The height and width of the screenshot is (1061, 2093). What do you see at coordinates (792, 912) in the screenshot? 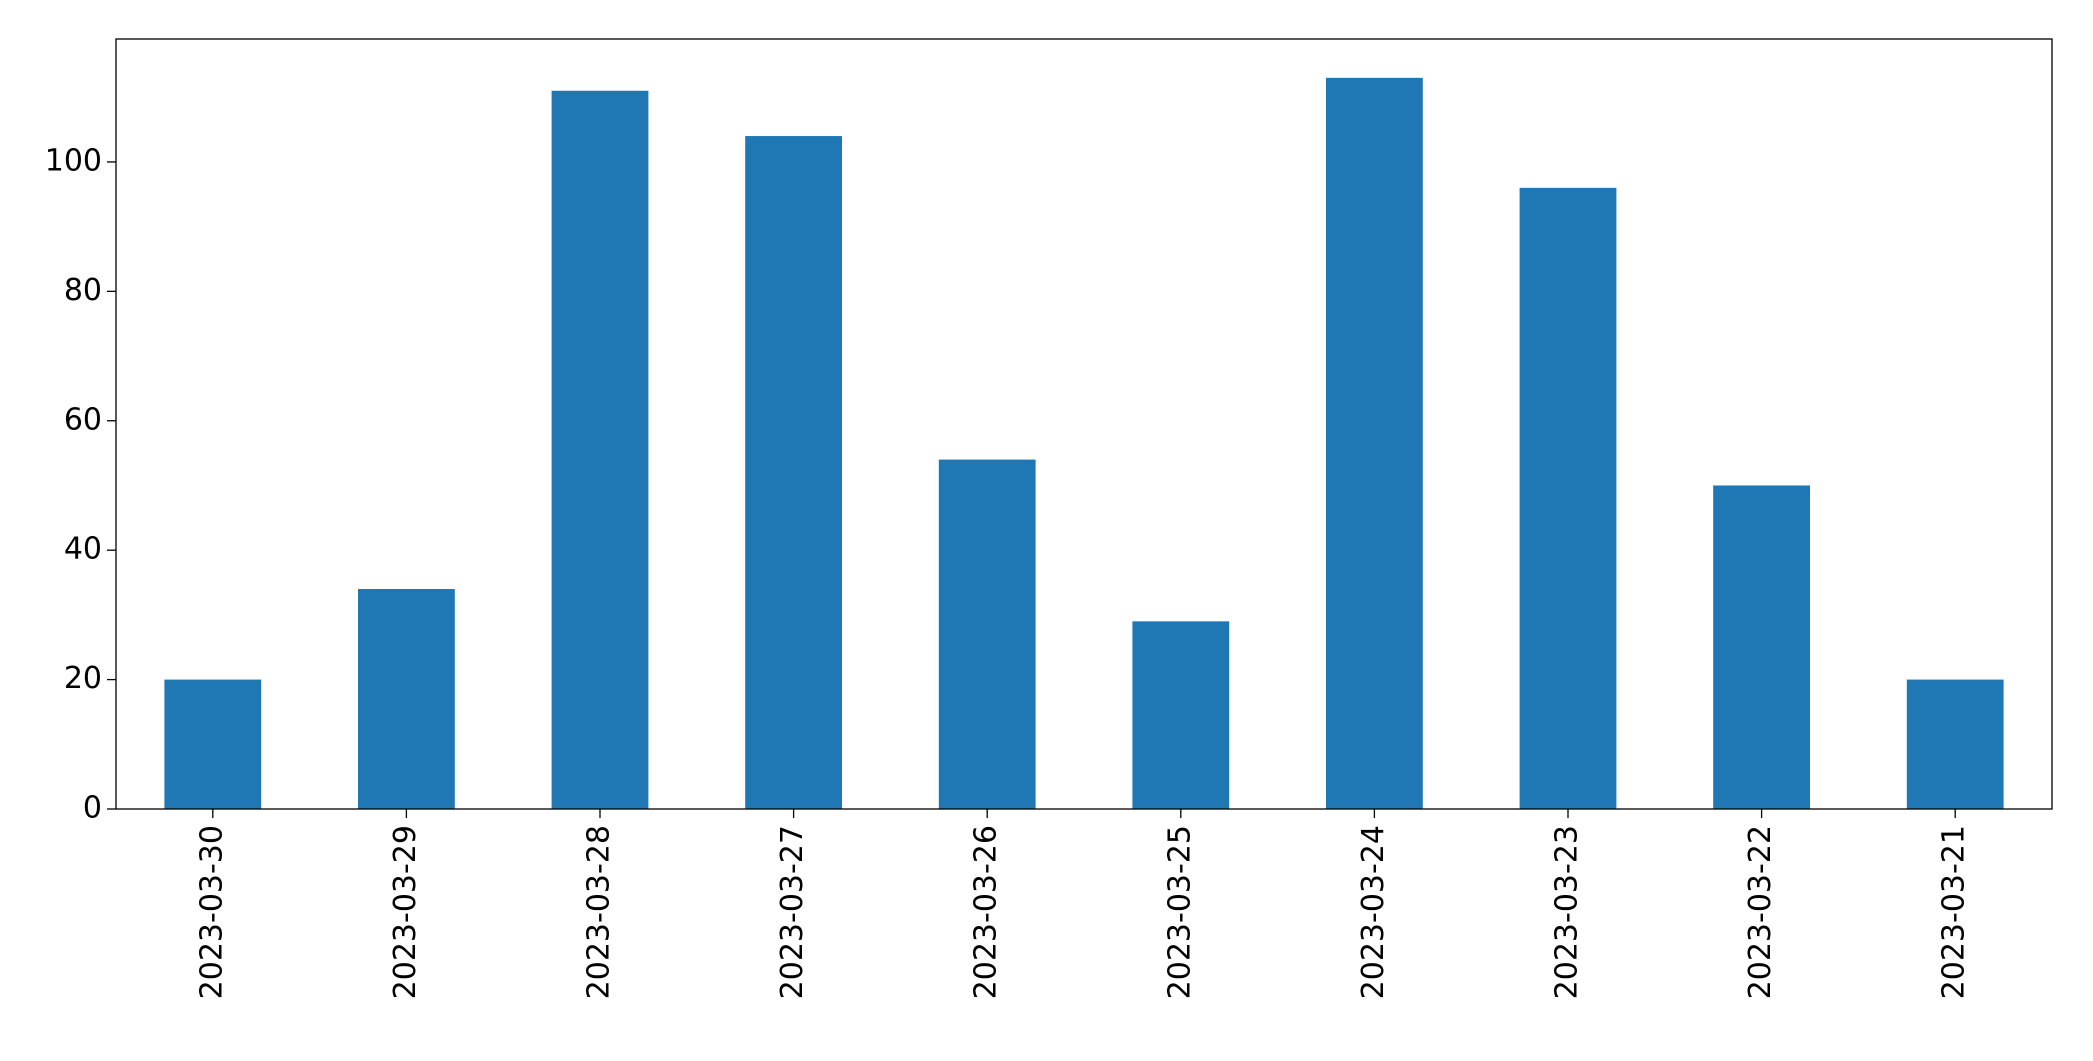
I see `x-tick-label: 2023-03-27` at bounding box center [792, 912].